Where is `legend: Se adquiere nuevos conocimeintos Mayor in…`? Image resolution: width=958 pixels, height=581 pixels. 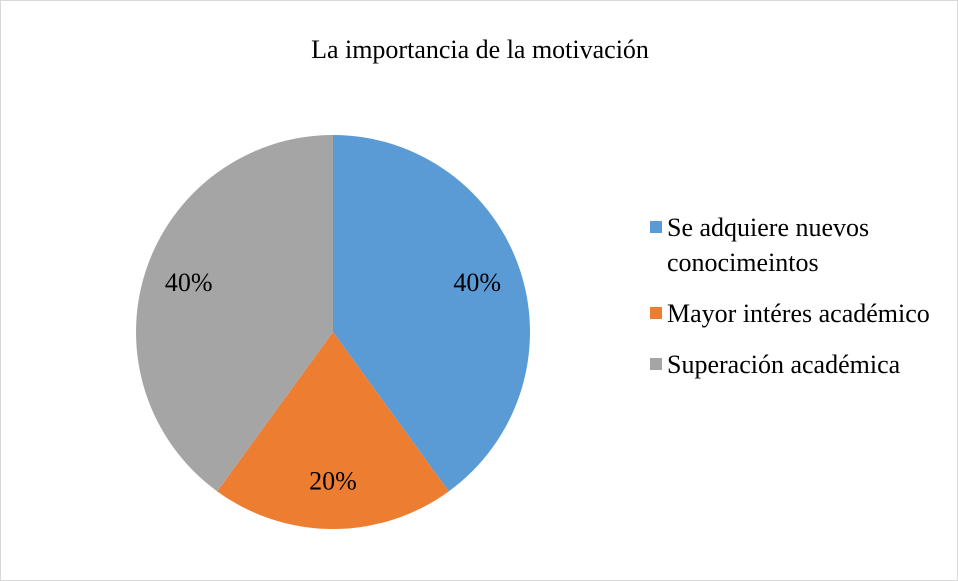
legend: Se adquiere nuevos conocimeintos Mayor in… is located at coordinates (800, 304).